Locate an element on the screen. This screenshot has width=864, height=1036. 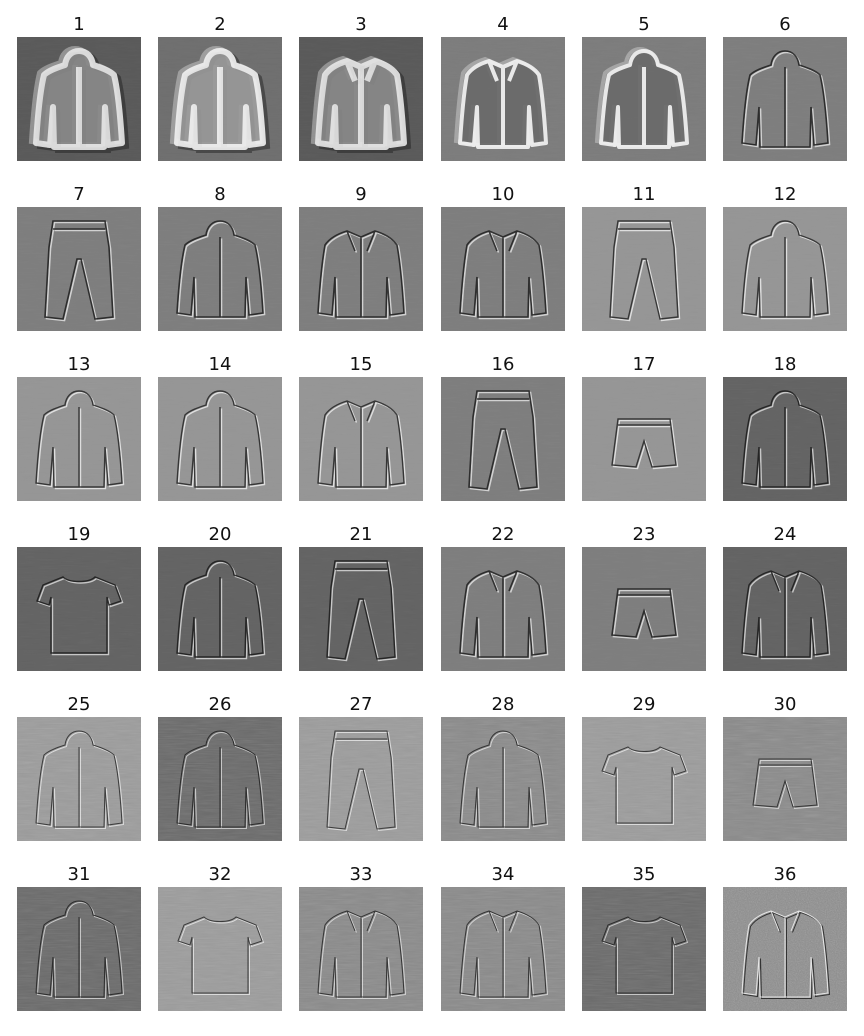
panel: 17 is located at coordinates (644, 435).